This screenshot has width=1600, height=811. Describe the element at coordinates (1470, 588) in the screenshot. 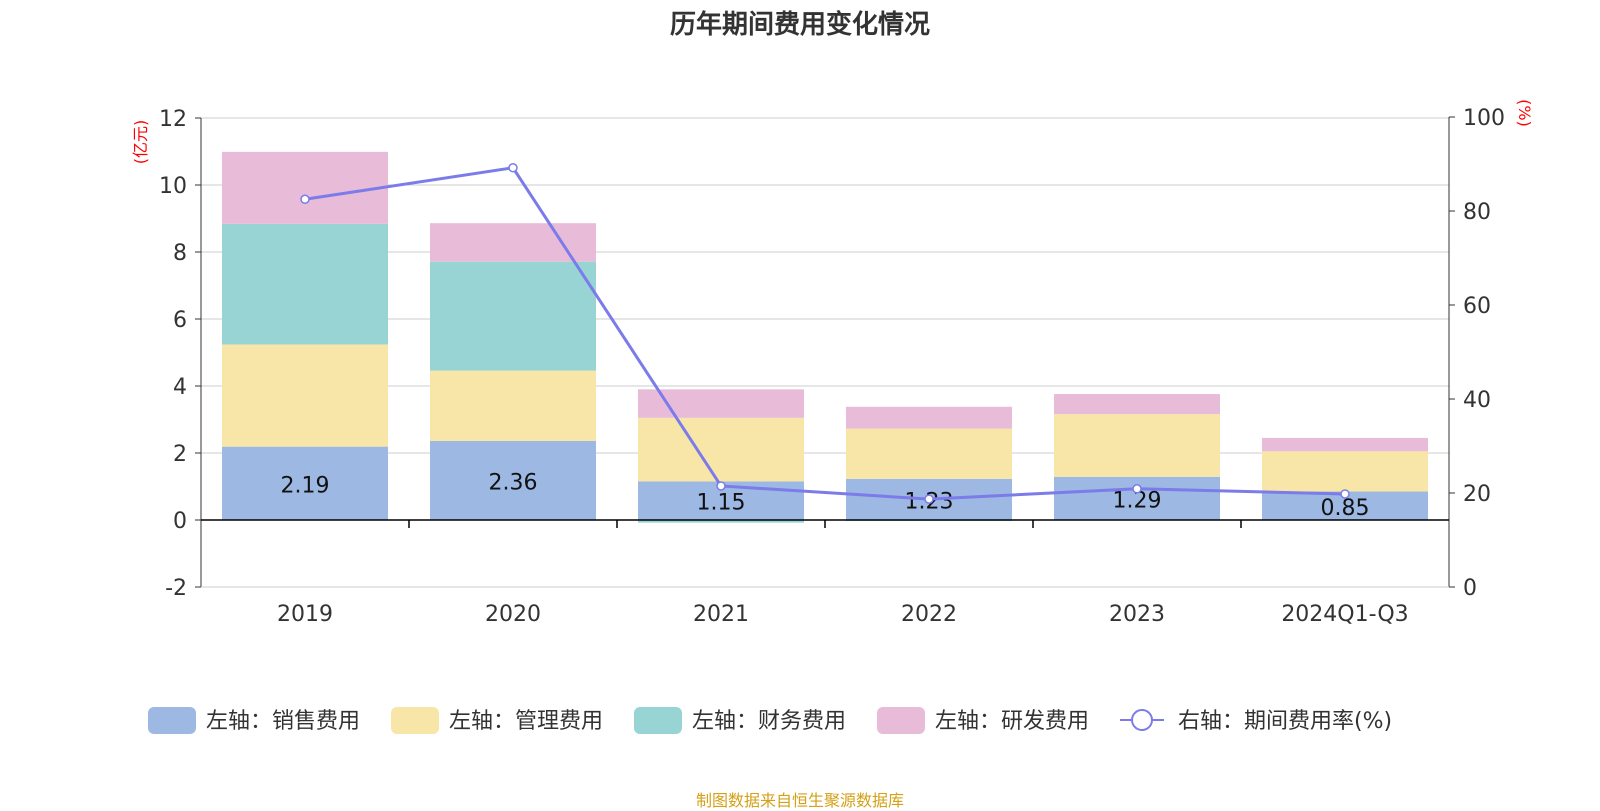

I see `right-axis-tick-label: 0` at that location.